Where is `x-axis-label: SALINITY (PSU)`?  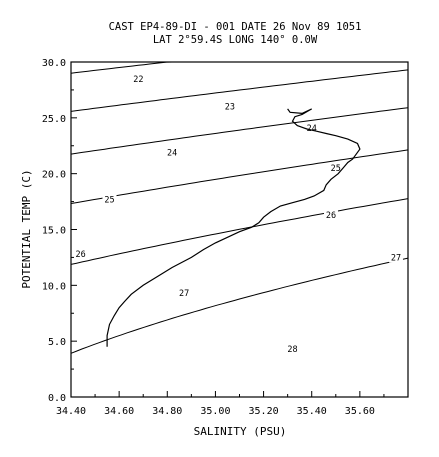 x-axis-label: SALINITY (PSU) is located at coordinates (240, 431).